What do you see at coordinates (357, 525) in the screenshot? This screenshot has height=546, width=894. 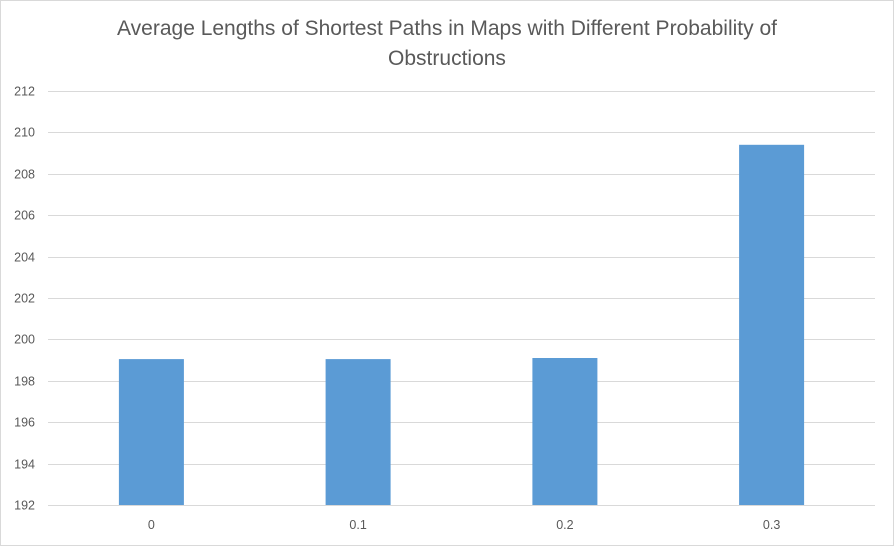 I see `x-tick-label: 0.1` at bounding box center [357, 525].